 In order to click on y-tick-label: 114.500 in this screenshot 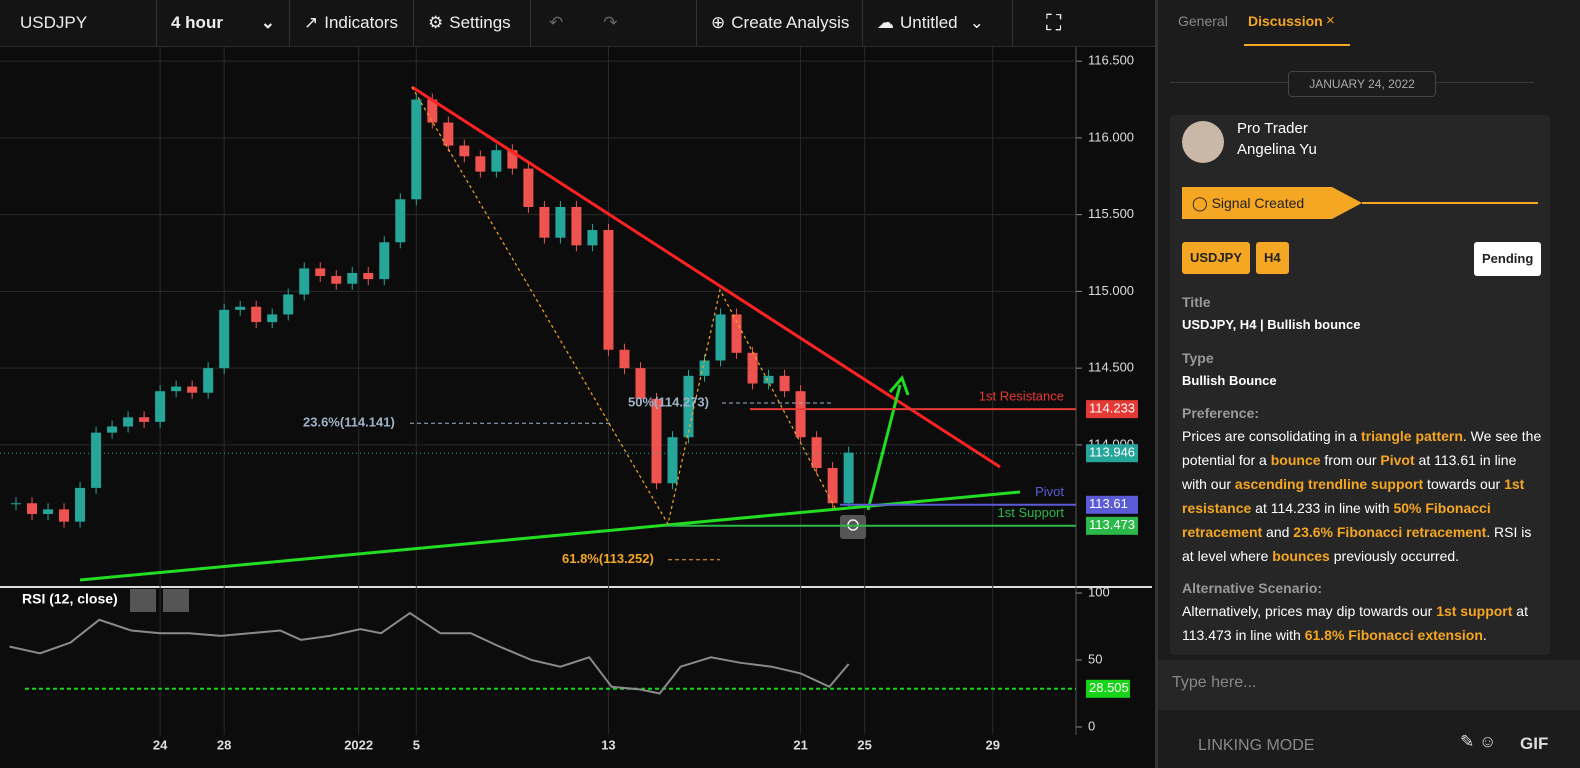, I will do `click(1111, 367)`.